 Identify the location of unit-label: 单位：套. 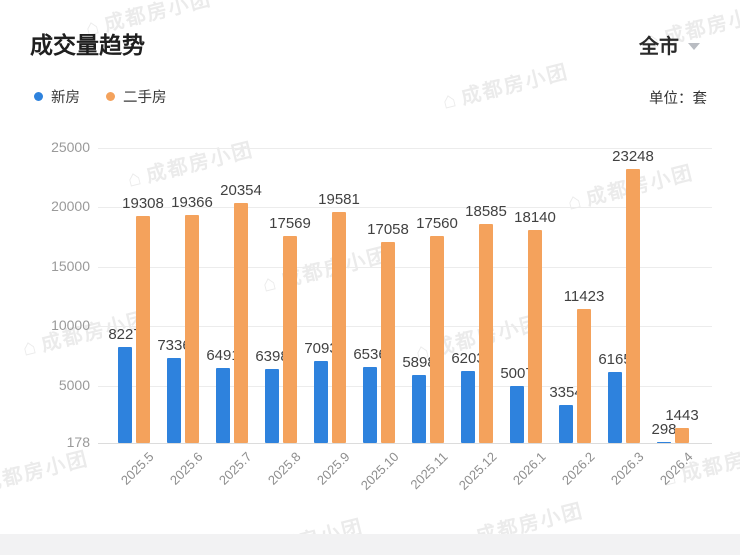
(678, 99).